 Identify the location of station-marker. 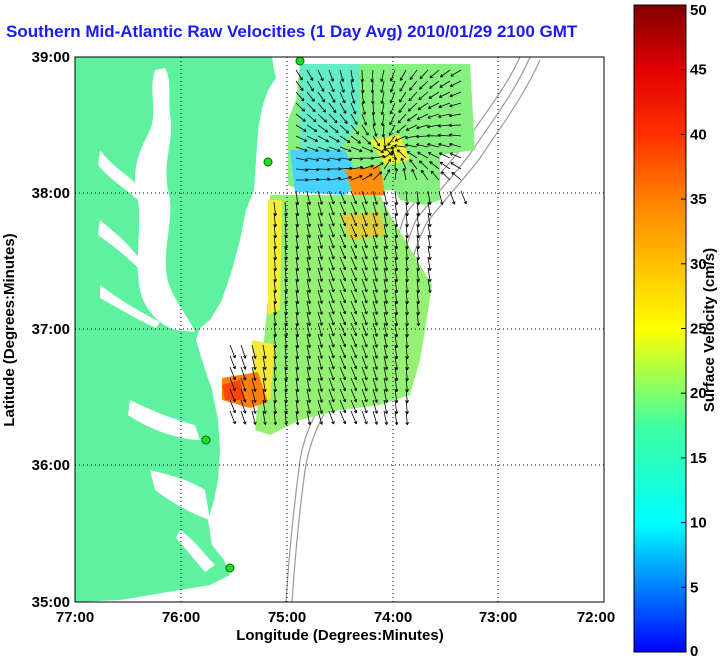
(300, 61).